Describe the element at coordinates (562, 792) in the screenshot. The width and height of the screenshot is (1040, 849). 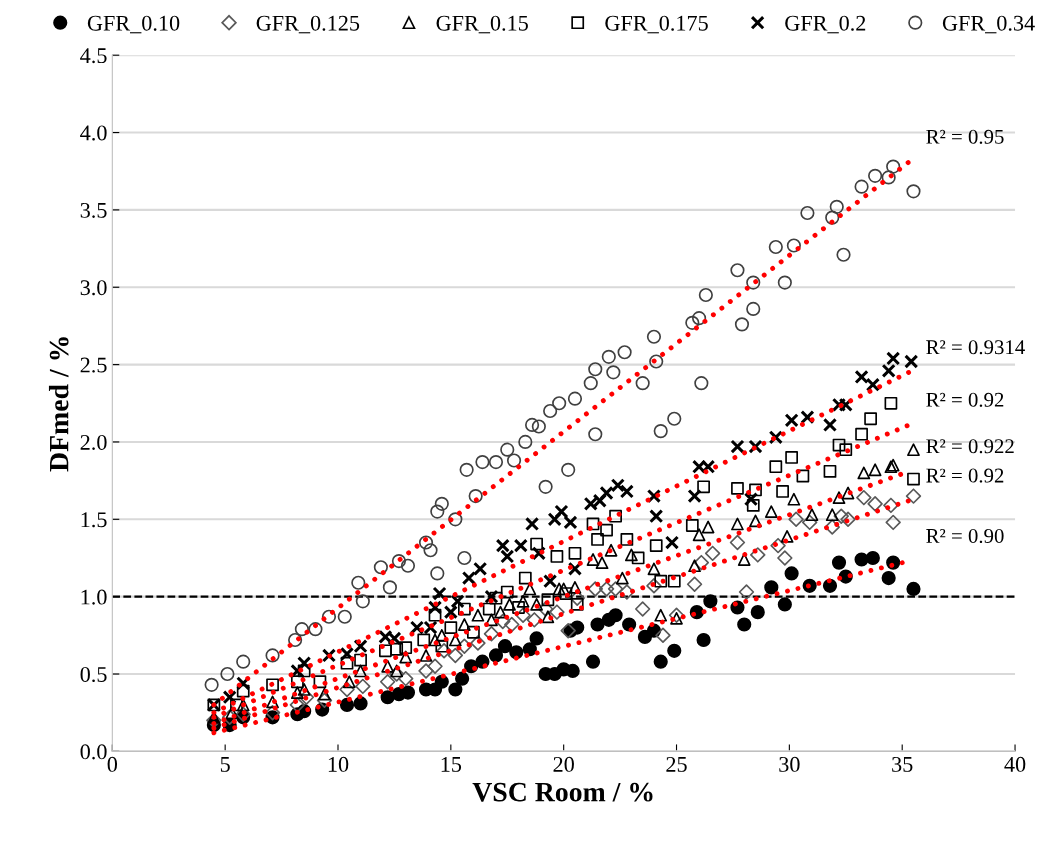
I see `x-axis-title: VSC Room / %` at that location.